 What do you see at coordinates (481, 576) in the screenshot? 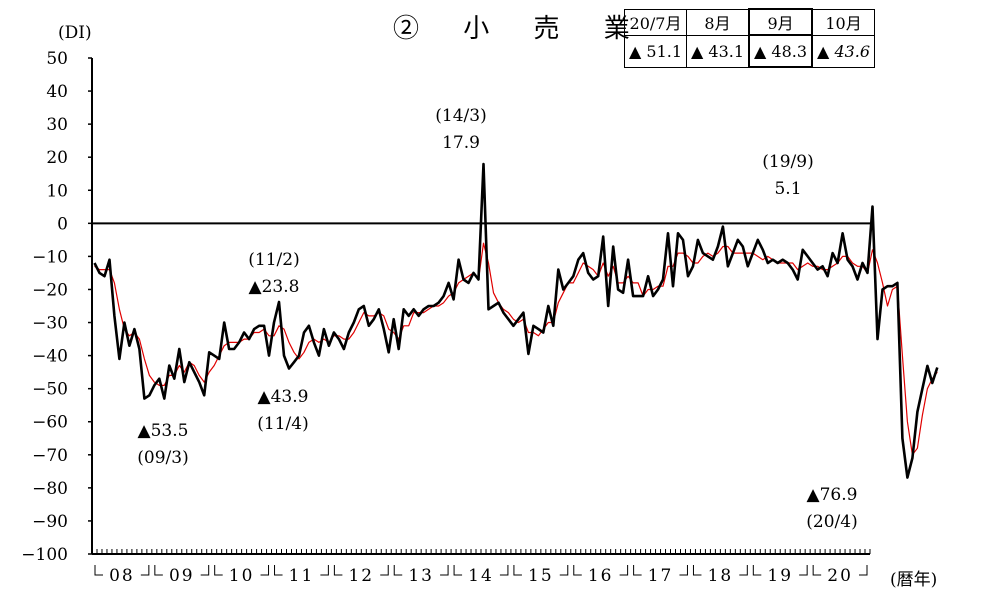
I see `x-tick-label: 14` at bounding box center [481, 576].